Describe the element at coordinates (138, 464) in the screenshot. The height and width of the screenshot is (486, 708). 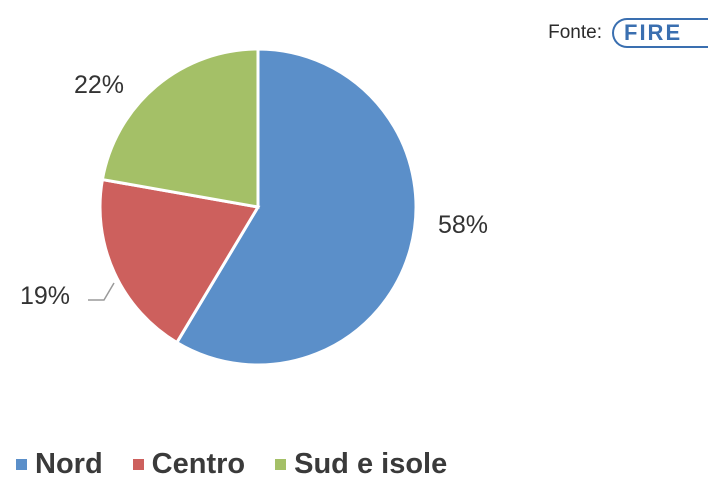
I see `legend-swatch-centro` at that location.